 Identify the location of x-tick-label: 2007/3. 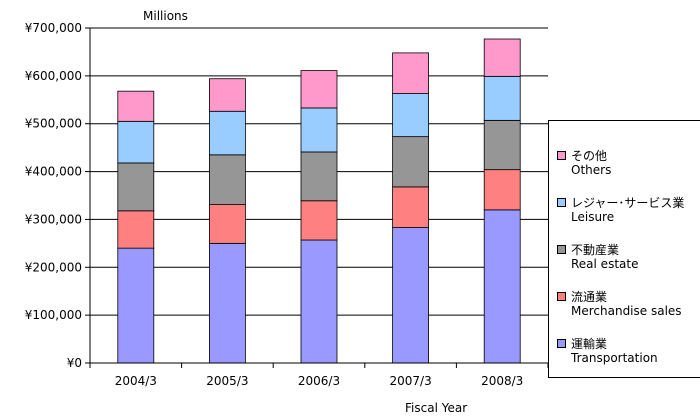
(410, 381).